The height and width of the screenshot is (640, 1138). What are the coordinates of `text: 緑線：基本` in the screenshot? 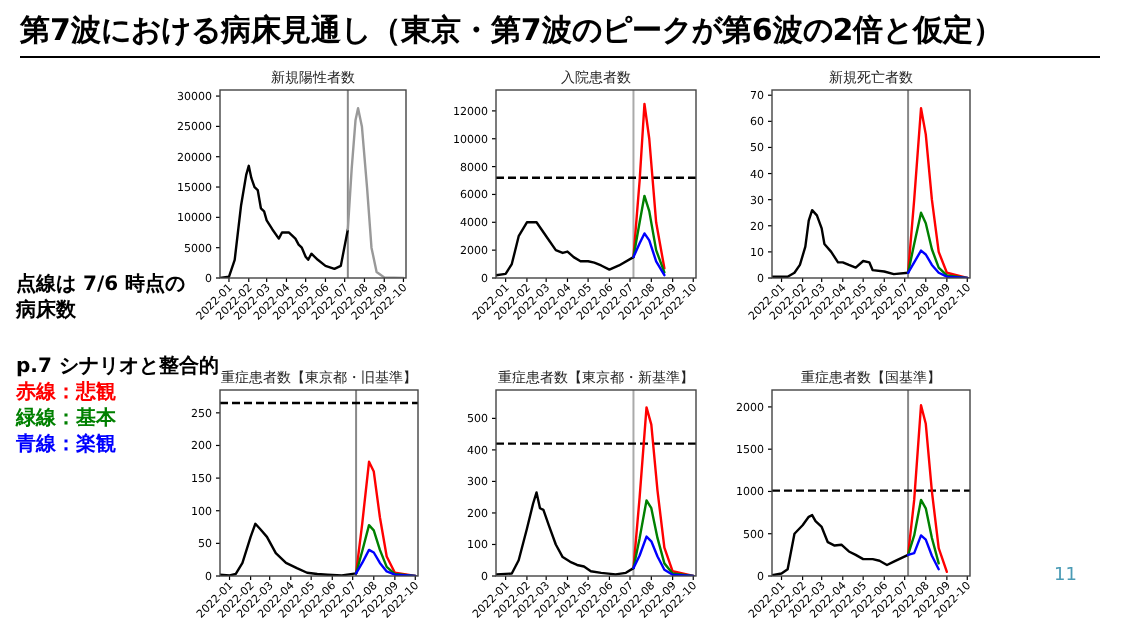 It's located at (66, 419).